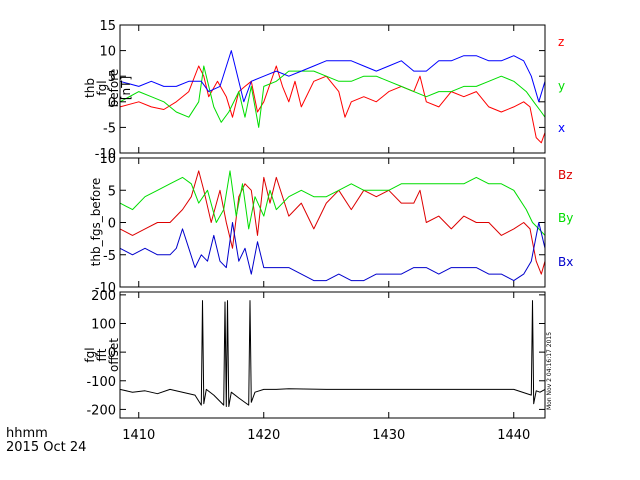  I want to click on xaxis-label-date: 2015 Oct 24, so click(46, 447).